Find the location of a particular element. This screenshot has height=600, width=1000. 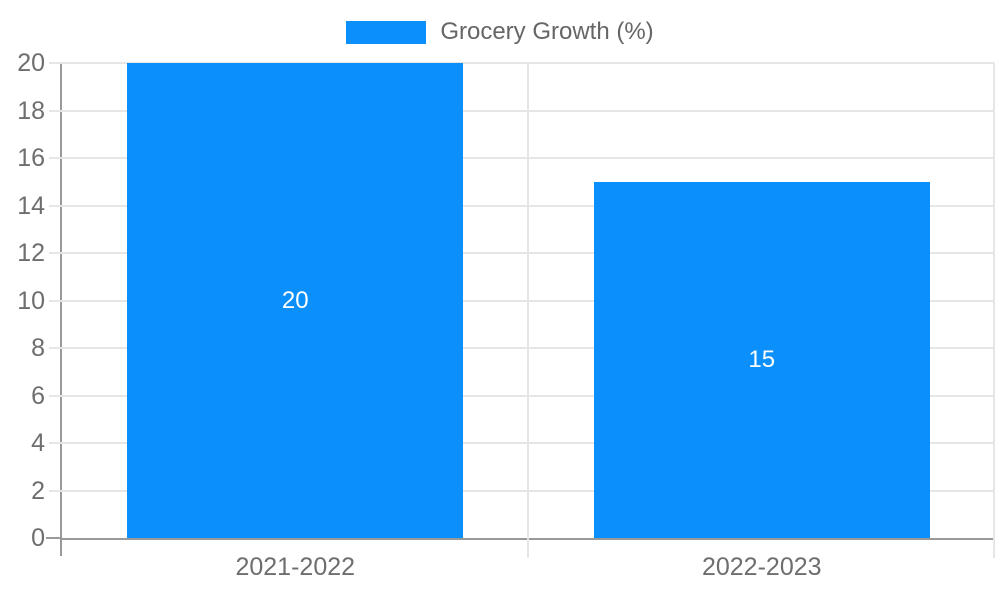

y-axis-tick-label: 18 is located at coordinates (31, 110).